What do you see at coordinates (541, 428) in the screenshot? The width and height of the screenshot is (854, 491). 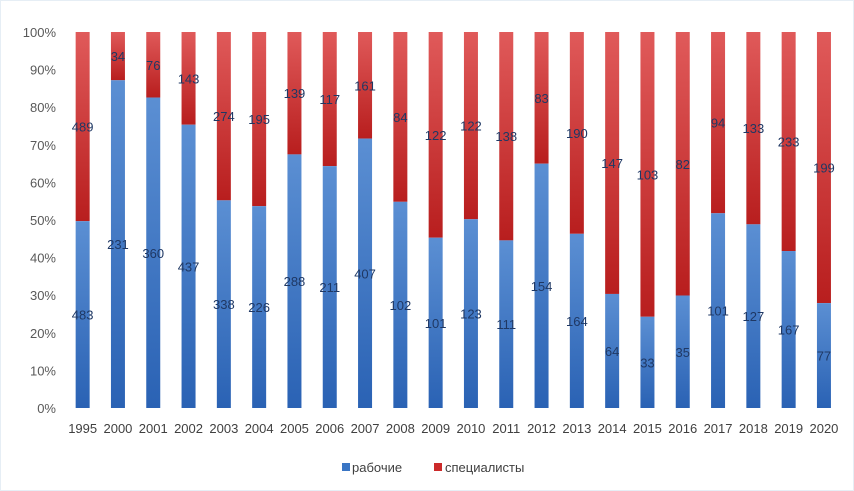 I see `x-tick-label: 2012` at bounding box center [541, 428].